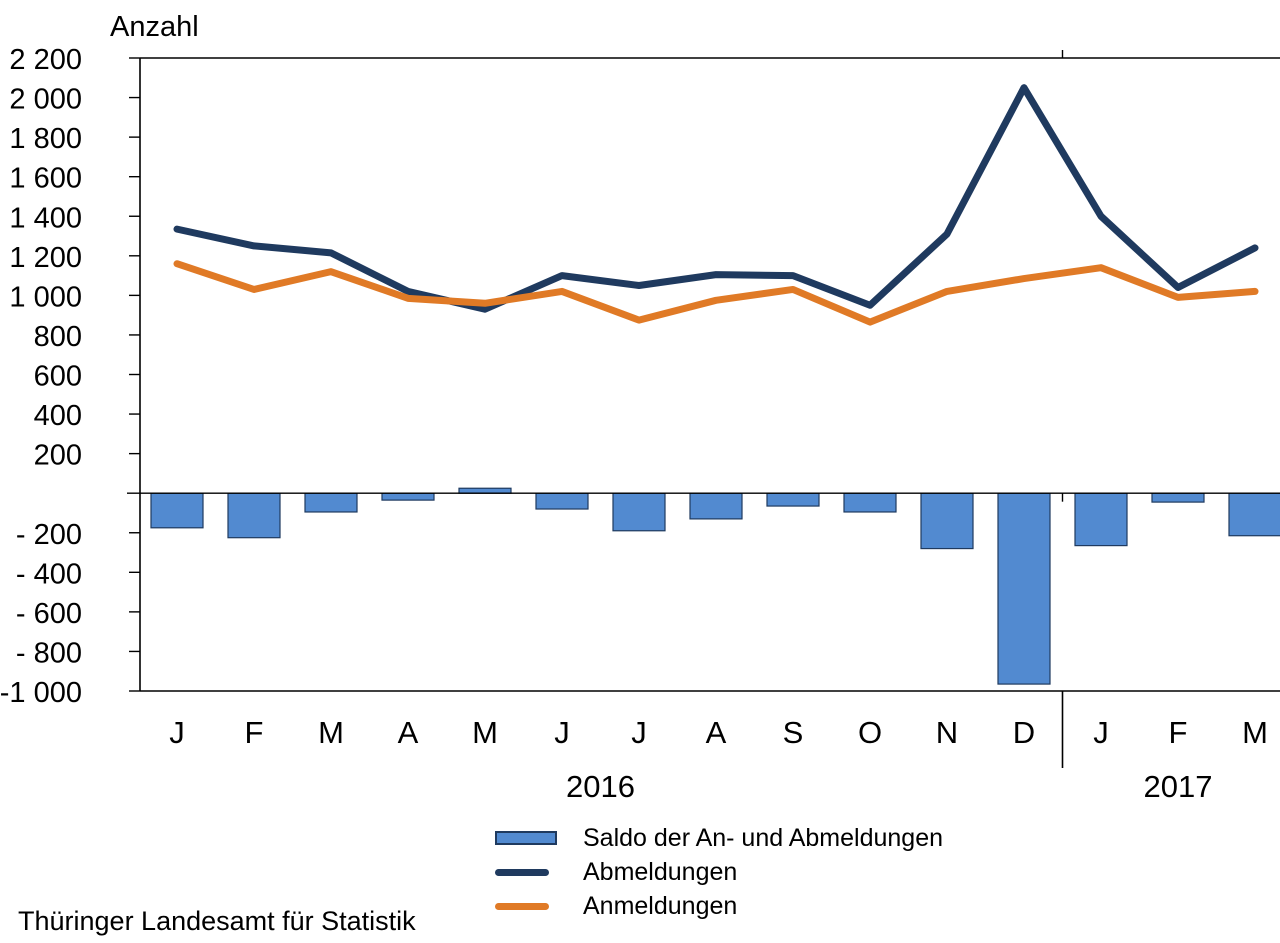 This screenshot has width=1280, height=943. Describe the element at coordinates (870, 732) in the screenshot. I see `x-axis-month-label: O` at that location.